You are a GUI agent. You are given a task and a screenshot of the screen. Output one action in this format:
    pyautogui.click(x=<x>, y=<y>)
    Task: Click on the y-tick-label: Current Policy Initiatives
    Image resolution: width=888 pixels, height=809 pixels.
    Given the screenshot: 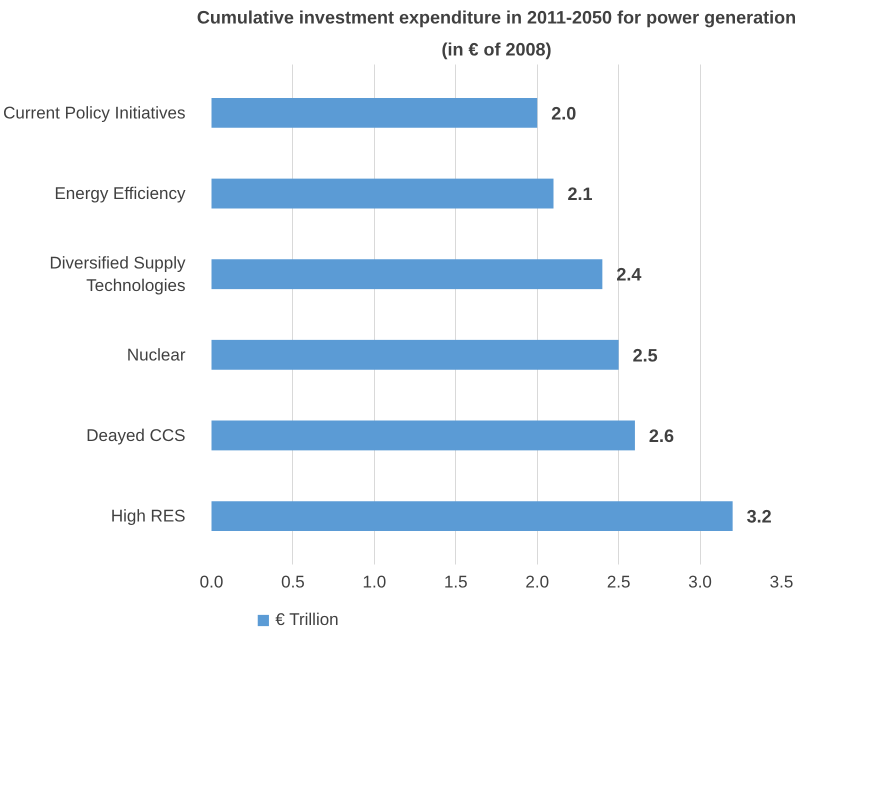 What is the action you would take?
    pyautogui.click(x=94, y=112)
    